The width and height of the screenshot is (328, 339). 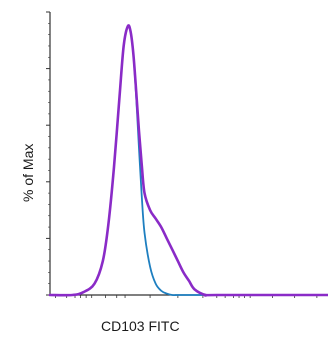 What do you see at coordinates (28, 172) in the screenshot?
I see `y-axis-label: % of Max` at bounding box center [28, 172].